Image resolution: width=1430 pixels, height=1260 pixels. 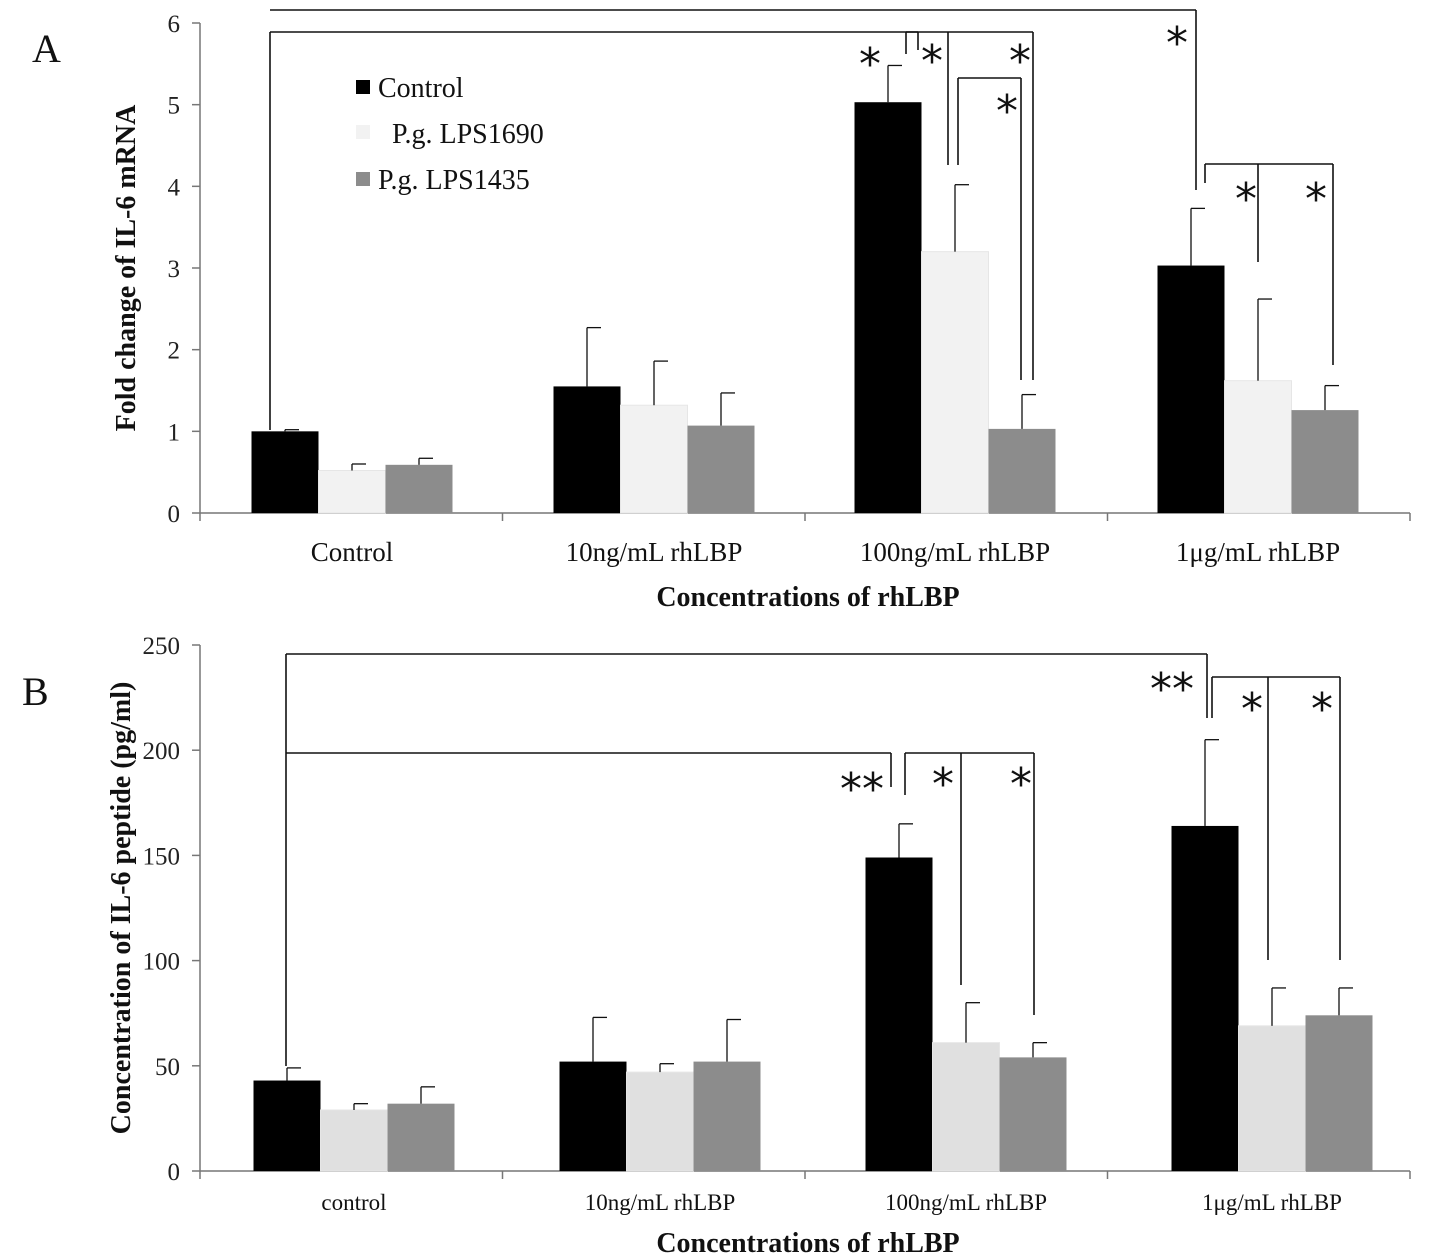 I want to click on y-tick-label: 4, so click(x=174, y=187).